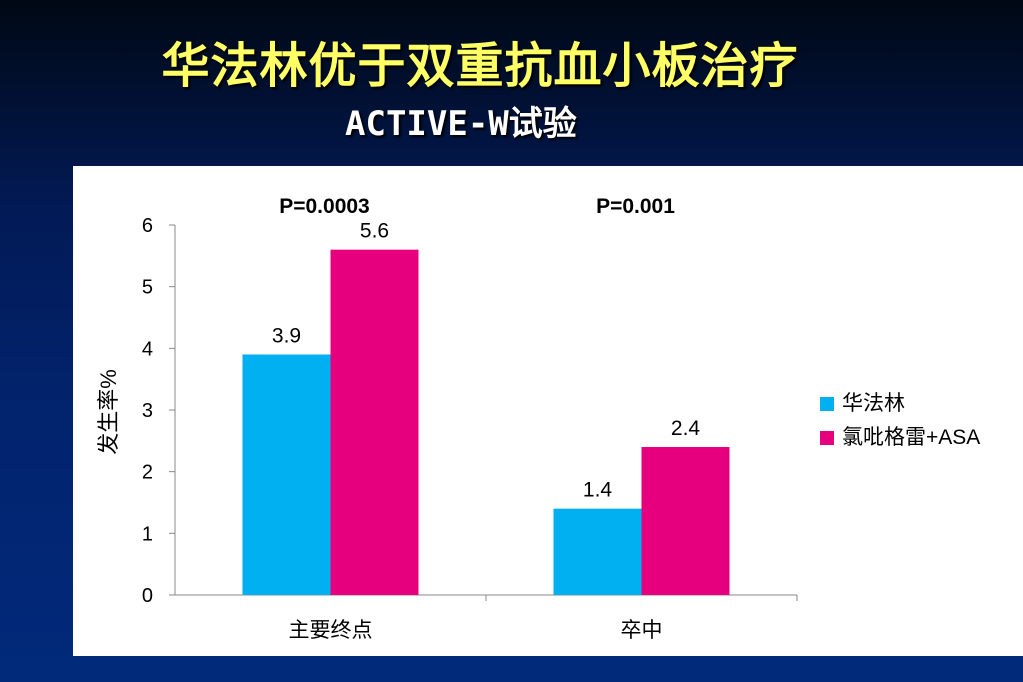 This screenshot has width=1023, height=682. What do you see at coordinates (374, 231) in the screenshot?
I see `data-label: 5.6` at bounding box center [374, 231].